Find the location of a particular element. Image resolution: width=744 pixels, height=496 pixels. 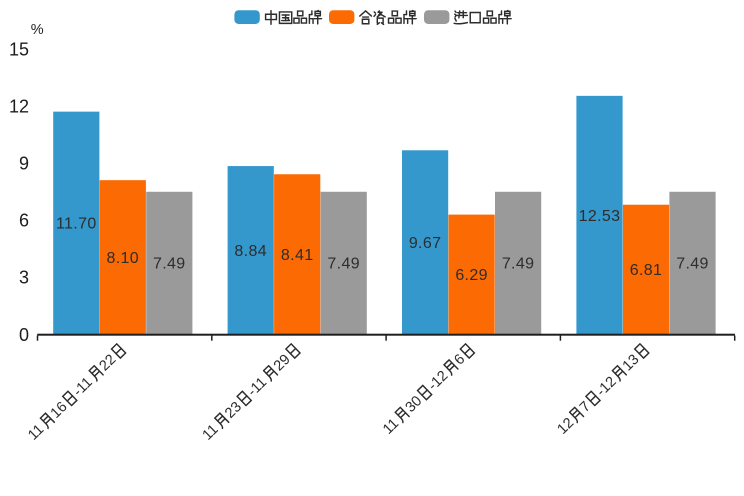

svg-text: 8.41 is located at coordinates (297, 255).